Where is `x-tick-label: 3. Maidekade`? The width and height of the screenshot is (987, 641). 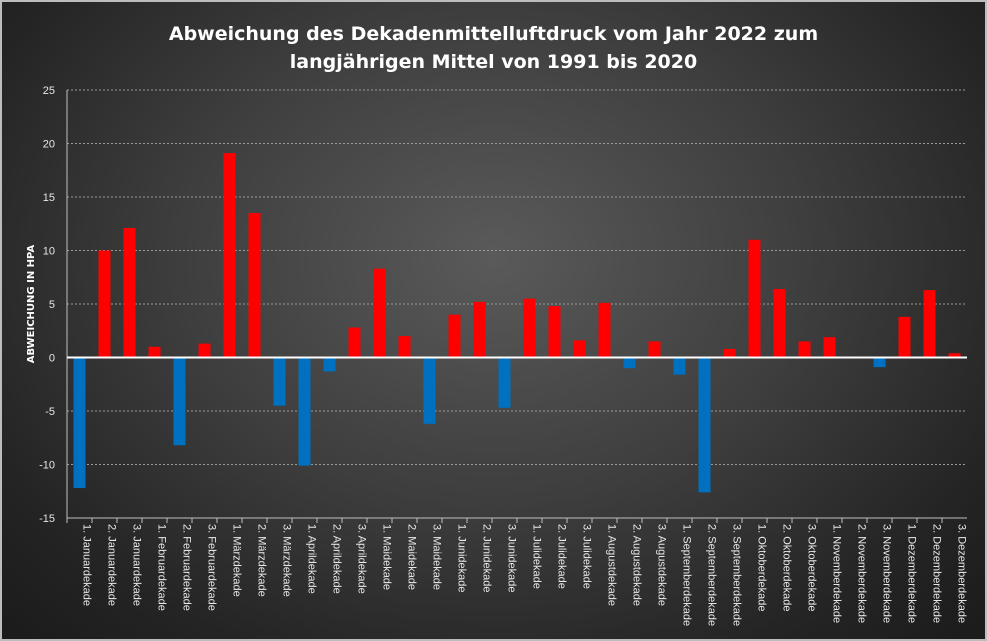 x-tick-label: 3. Maidekade is located at coordinates (437, 557).